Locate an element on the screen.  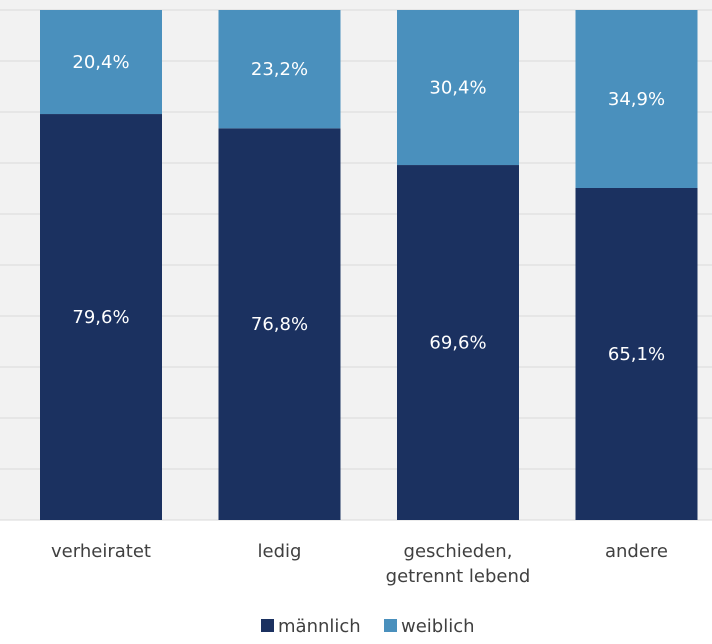
x-tick-label-line: andere is located at coordinates (636, 551).